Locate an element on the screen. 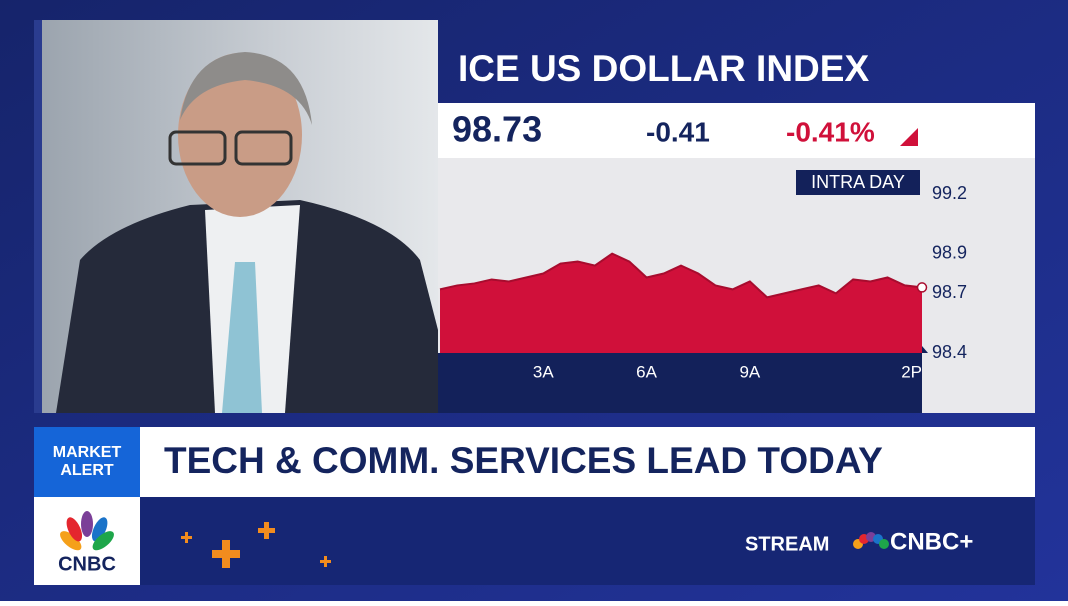 Image resolution: width=1068 pixels, height=606 pixels. peacock-small is located at coordinates (871, 540).